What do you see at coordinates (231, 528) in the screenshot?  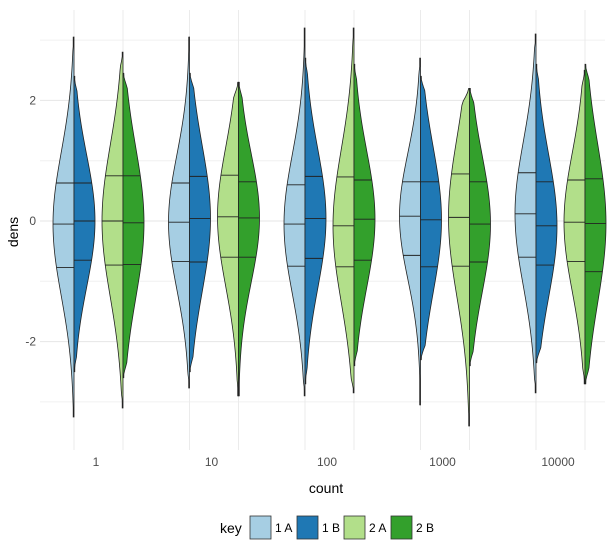 I see `legend-title: key` at bounding box center [231, 528].